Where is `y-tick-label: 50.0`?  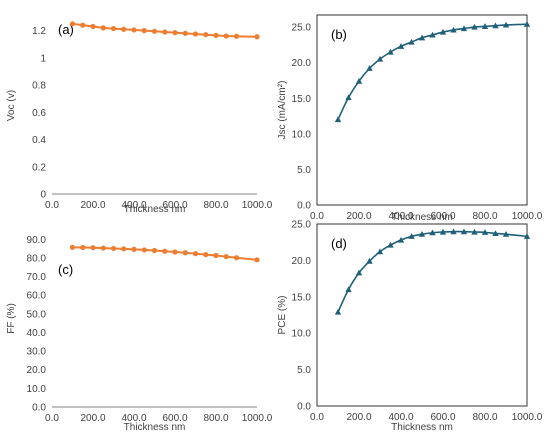 y-tick-label: 50.0 is located at coordinates (37, 314).